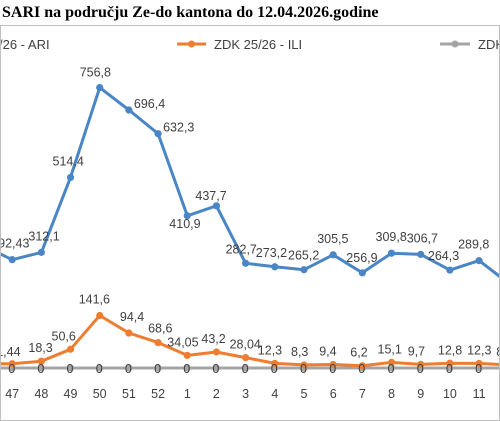 This screenshot has height=421, width=500. I want to click on data-label: 12,8, so click(450, 350).